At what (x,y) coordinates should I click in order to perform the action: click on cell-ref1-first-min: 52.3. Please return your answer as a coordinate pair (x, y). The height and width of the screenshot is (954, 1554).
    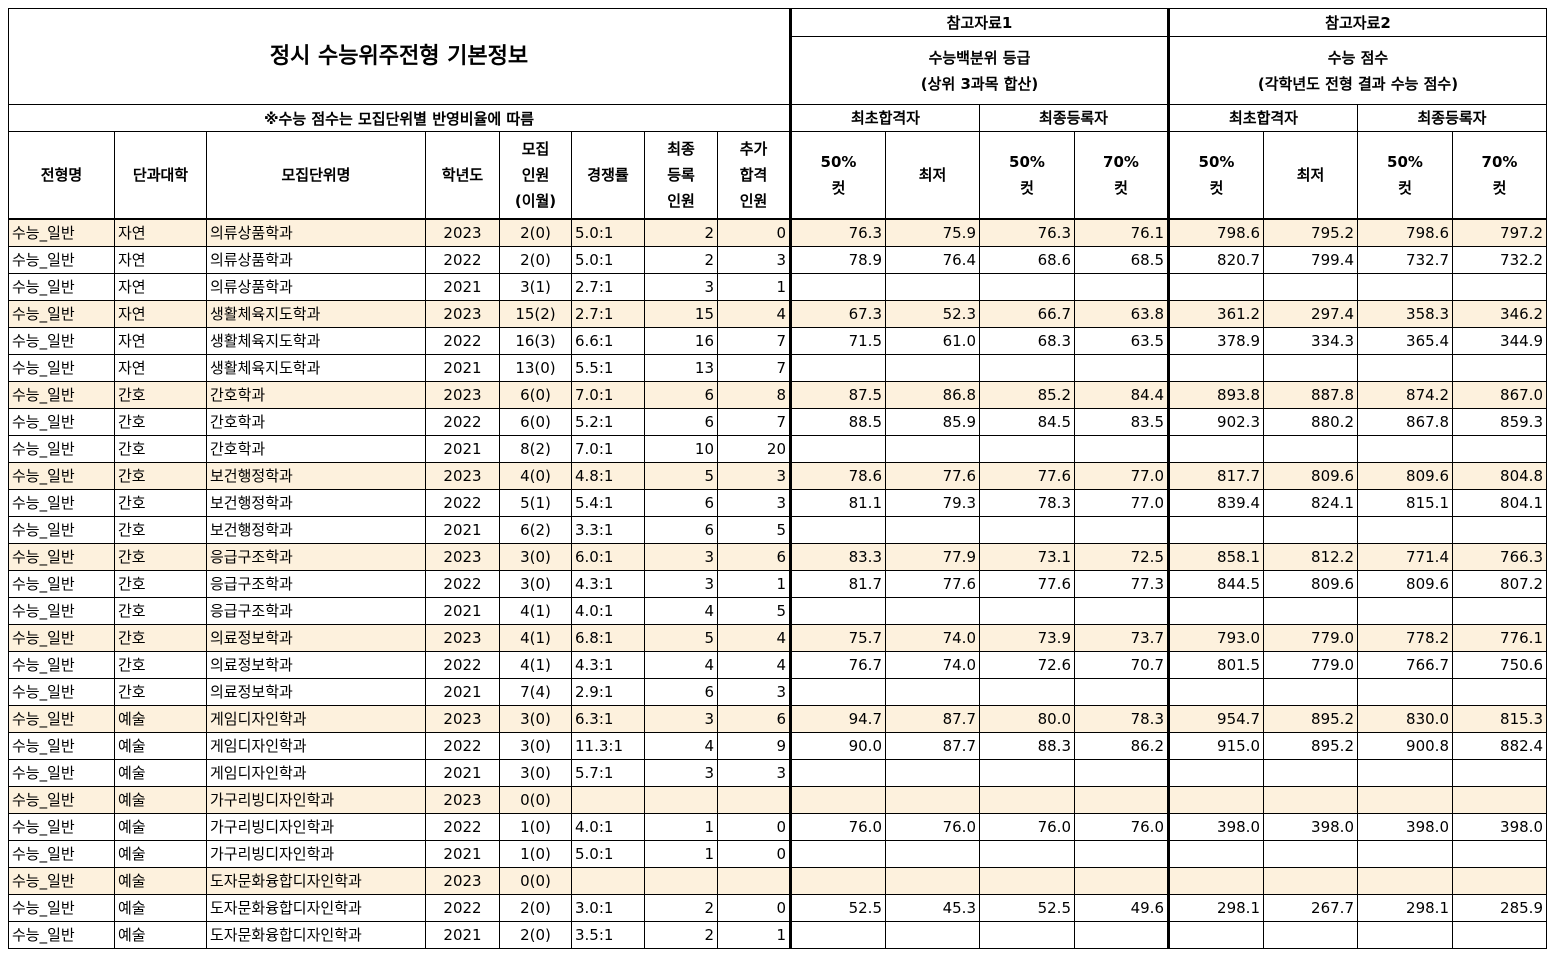
    Looking at the image, I should click on (932, 313).